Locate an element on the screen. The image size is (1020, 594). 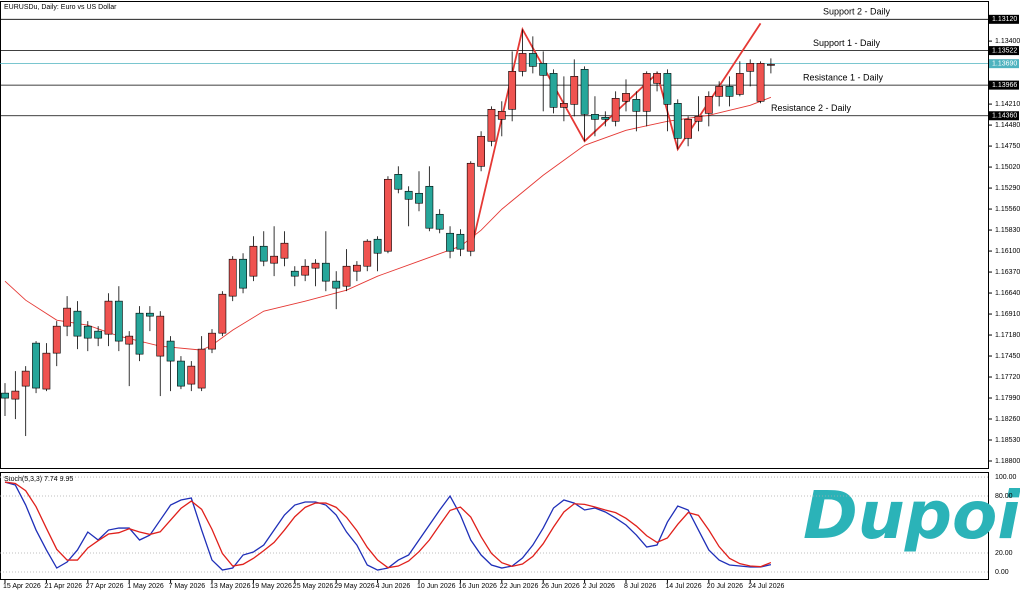
y-tick-label: 0.00 is located at coordinates (1002, 572).